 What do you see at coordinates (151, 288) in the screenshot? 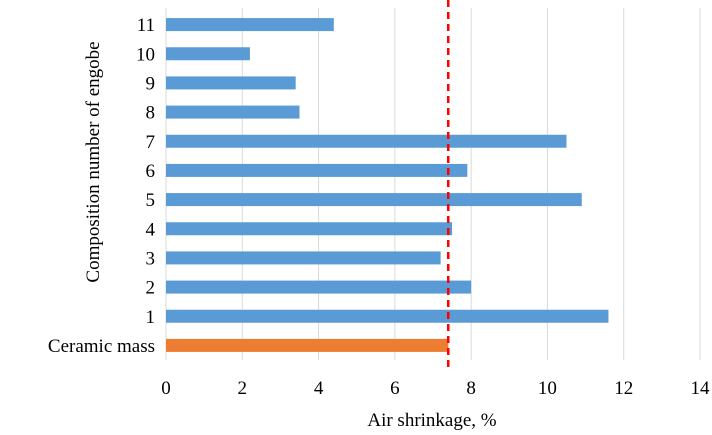
I see `y-tick-label: 2` at bounding box center [151, 288].